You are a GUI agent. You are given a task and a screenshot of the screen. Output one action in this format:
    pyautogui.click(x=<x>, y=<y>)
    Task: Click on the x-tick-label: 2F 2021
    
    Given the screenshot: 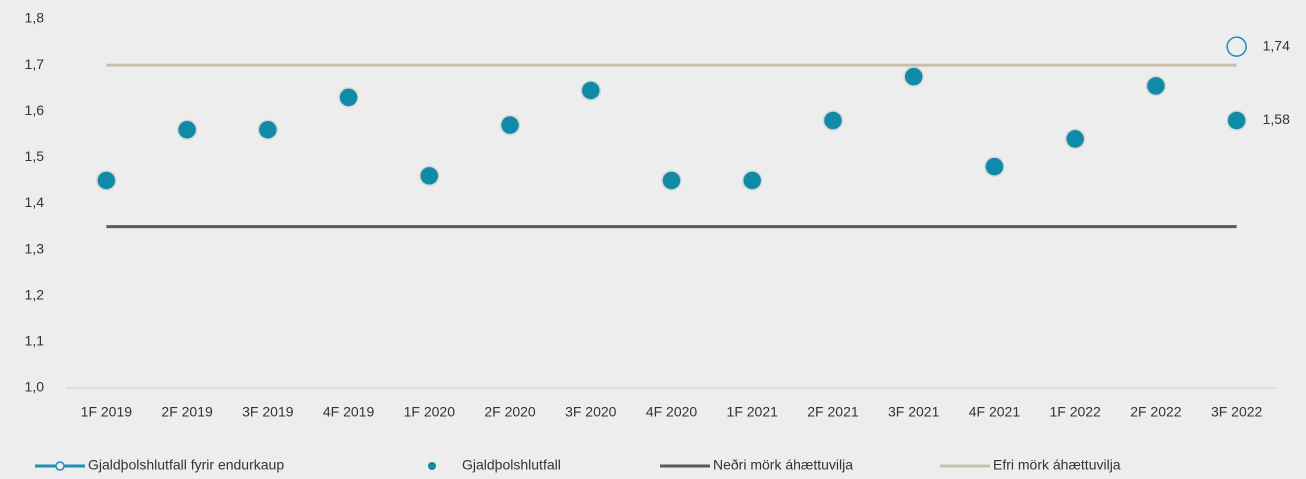 What is the action you would take?
    pyautogui.click(x=833, y=412)
    